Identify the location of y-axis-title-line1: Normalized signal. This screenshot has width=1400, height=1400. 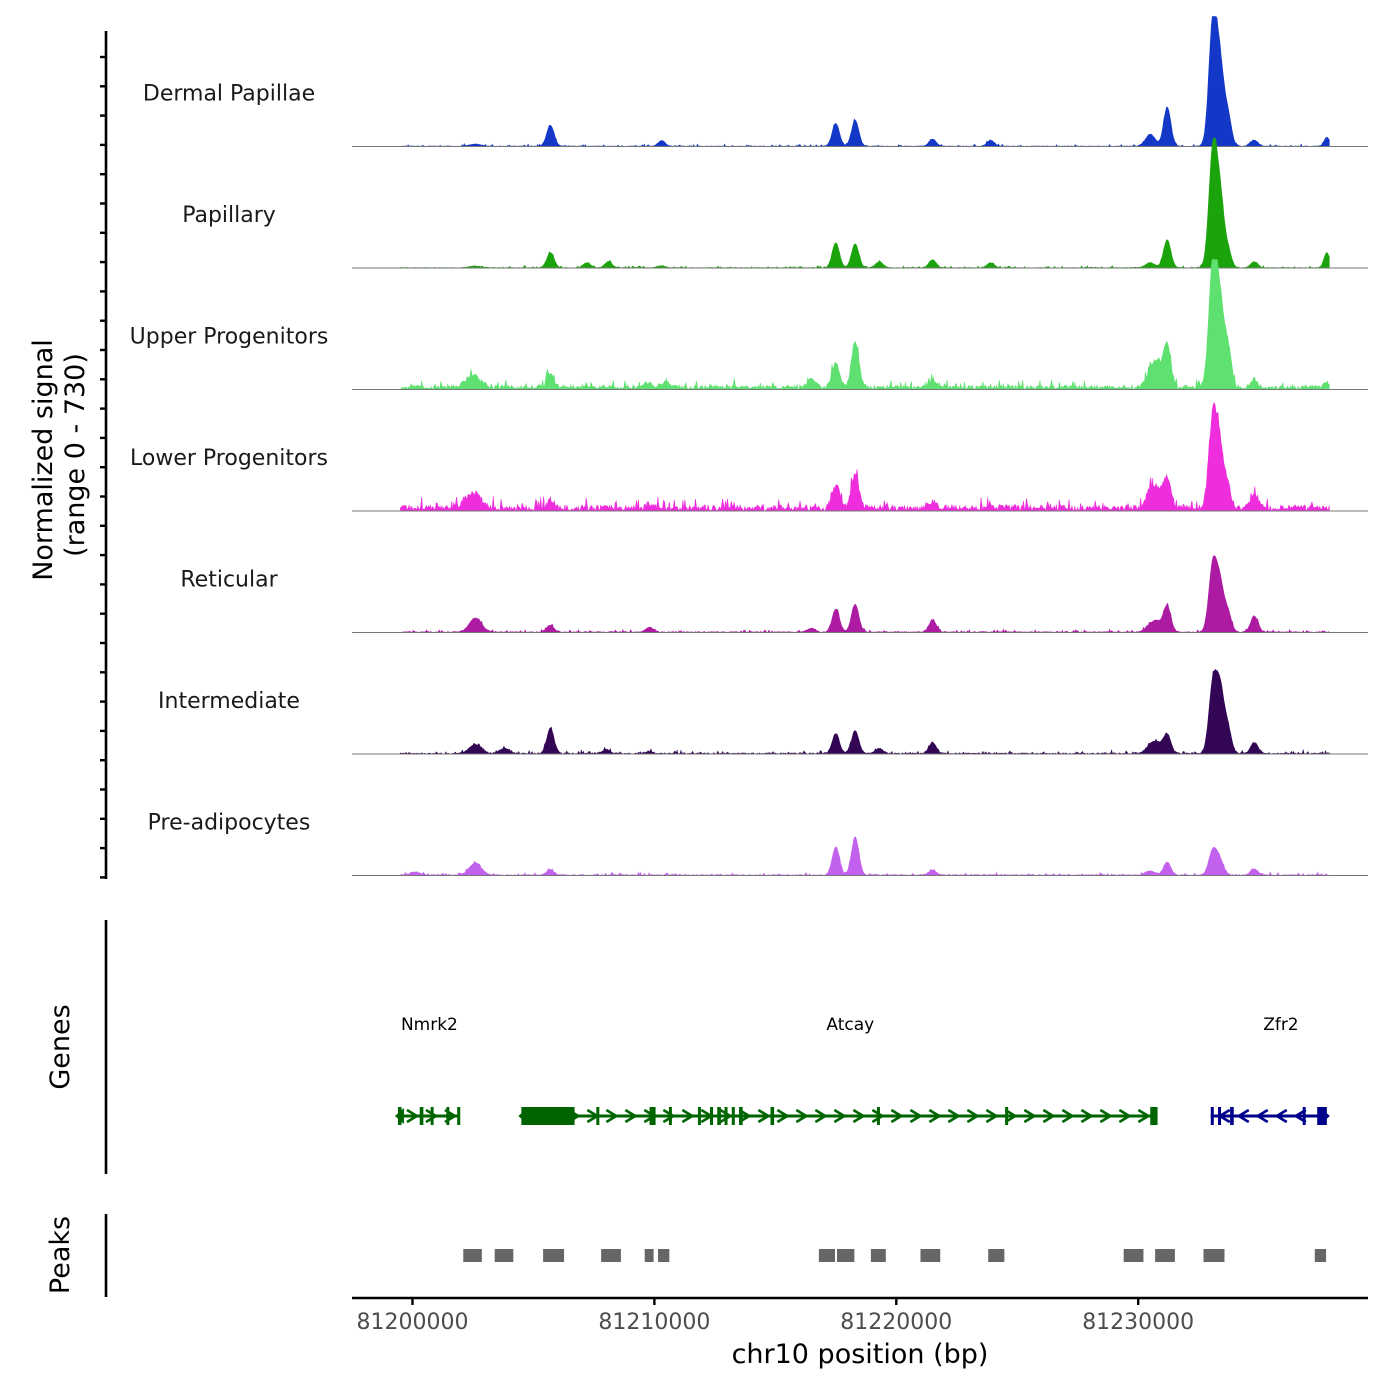
(43, 460).